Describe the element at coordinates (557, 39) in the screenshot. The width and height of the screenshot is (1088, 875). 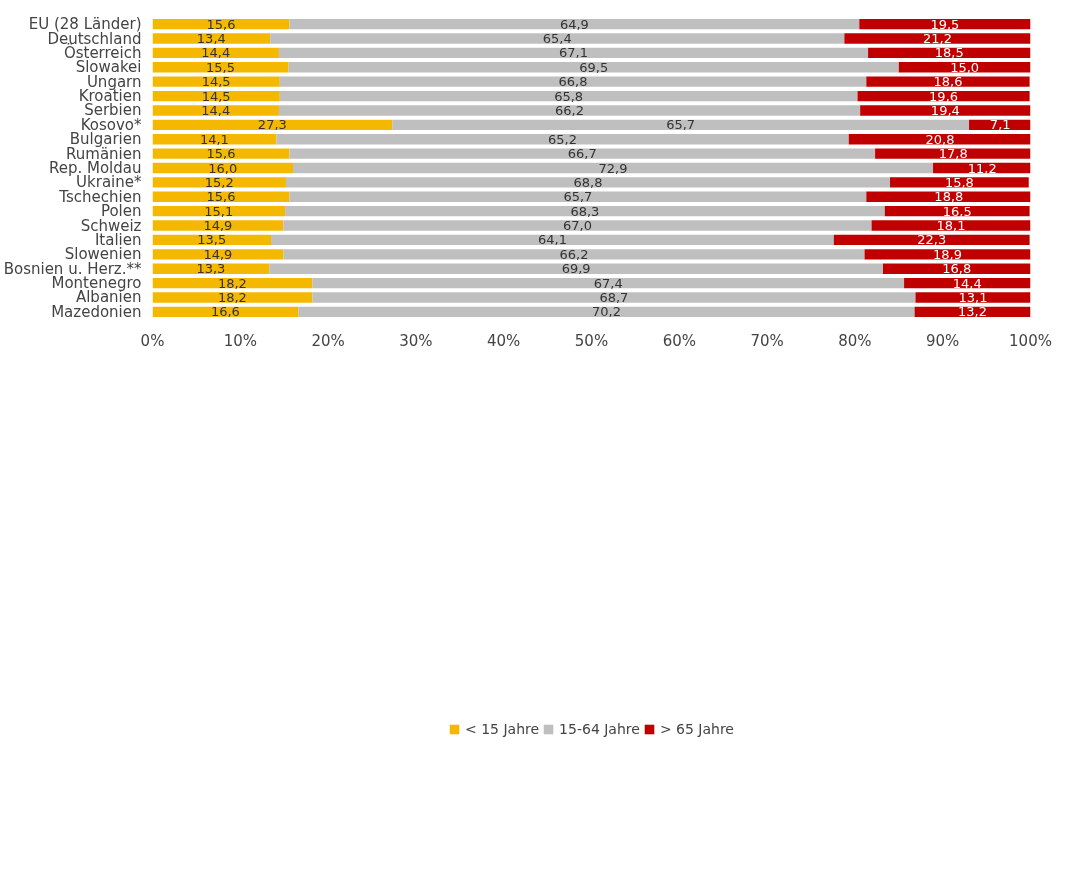
I see `data-label: 65,4` at that location.